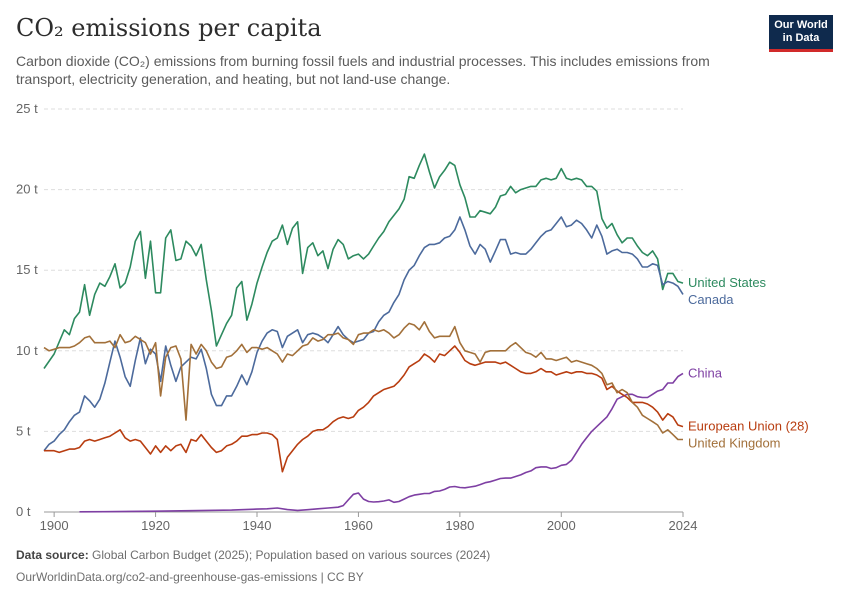 This screenshot has width=850, height=600. What do you see at coordinates (54, 525) in the screenshot?
I see `x-tick-label: 1900` at bounding box center [54, 525].